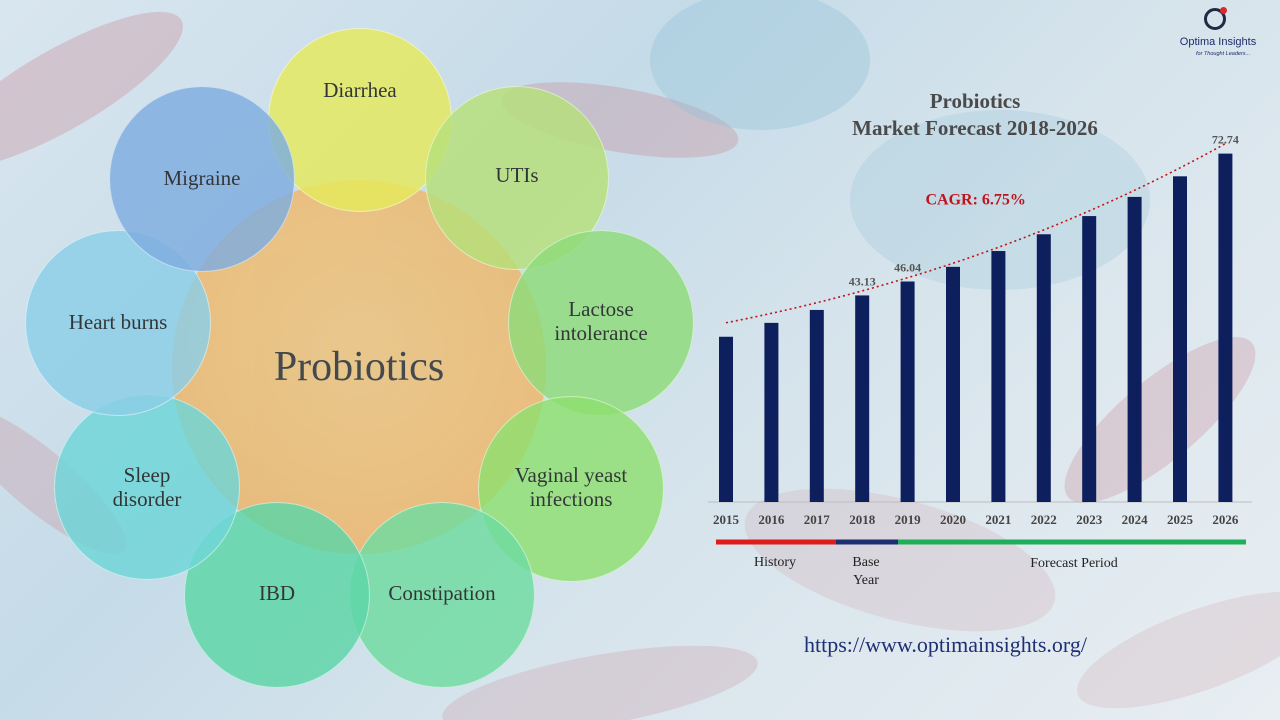 The image size is (1280, 720). What do you see at coordinates (359, 367) in the screenshot?
I see `center-label: Probiotics` at bounding box center [359, 367].